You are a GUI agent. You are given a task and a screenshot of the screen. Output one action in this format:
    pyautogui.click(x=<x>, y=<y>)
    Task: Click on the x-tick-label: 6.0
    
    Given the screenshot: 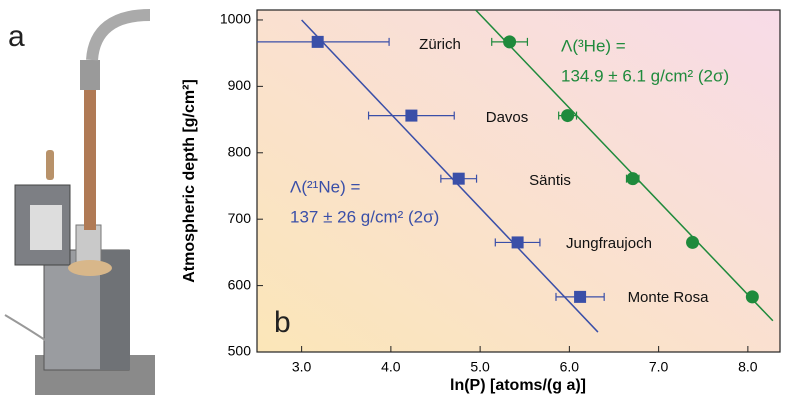 What is the action you would take?
    pyautogui.click(x=570, y=367)
    